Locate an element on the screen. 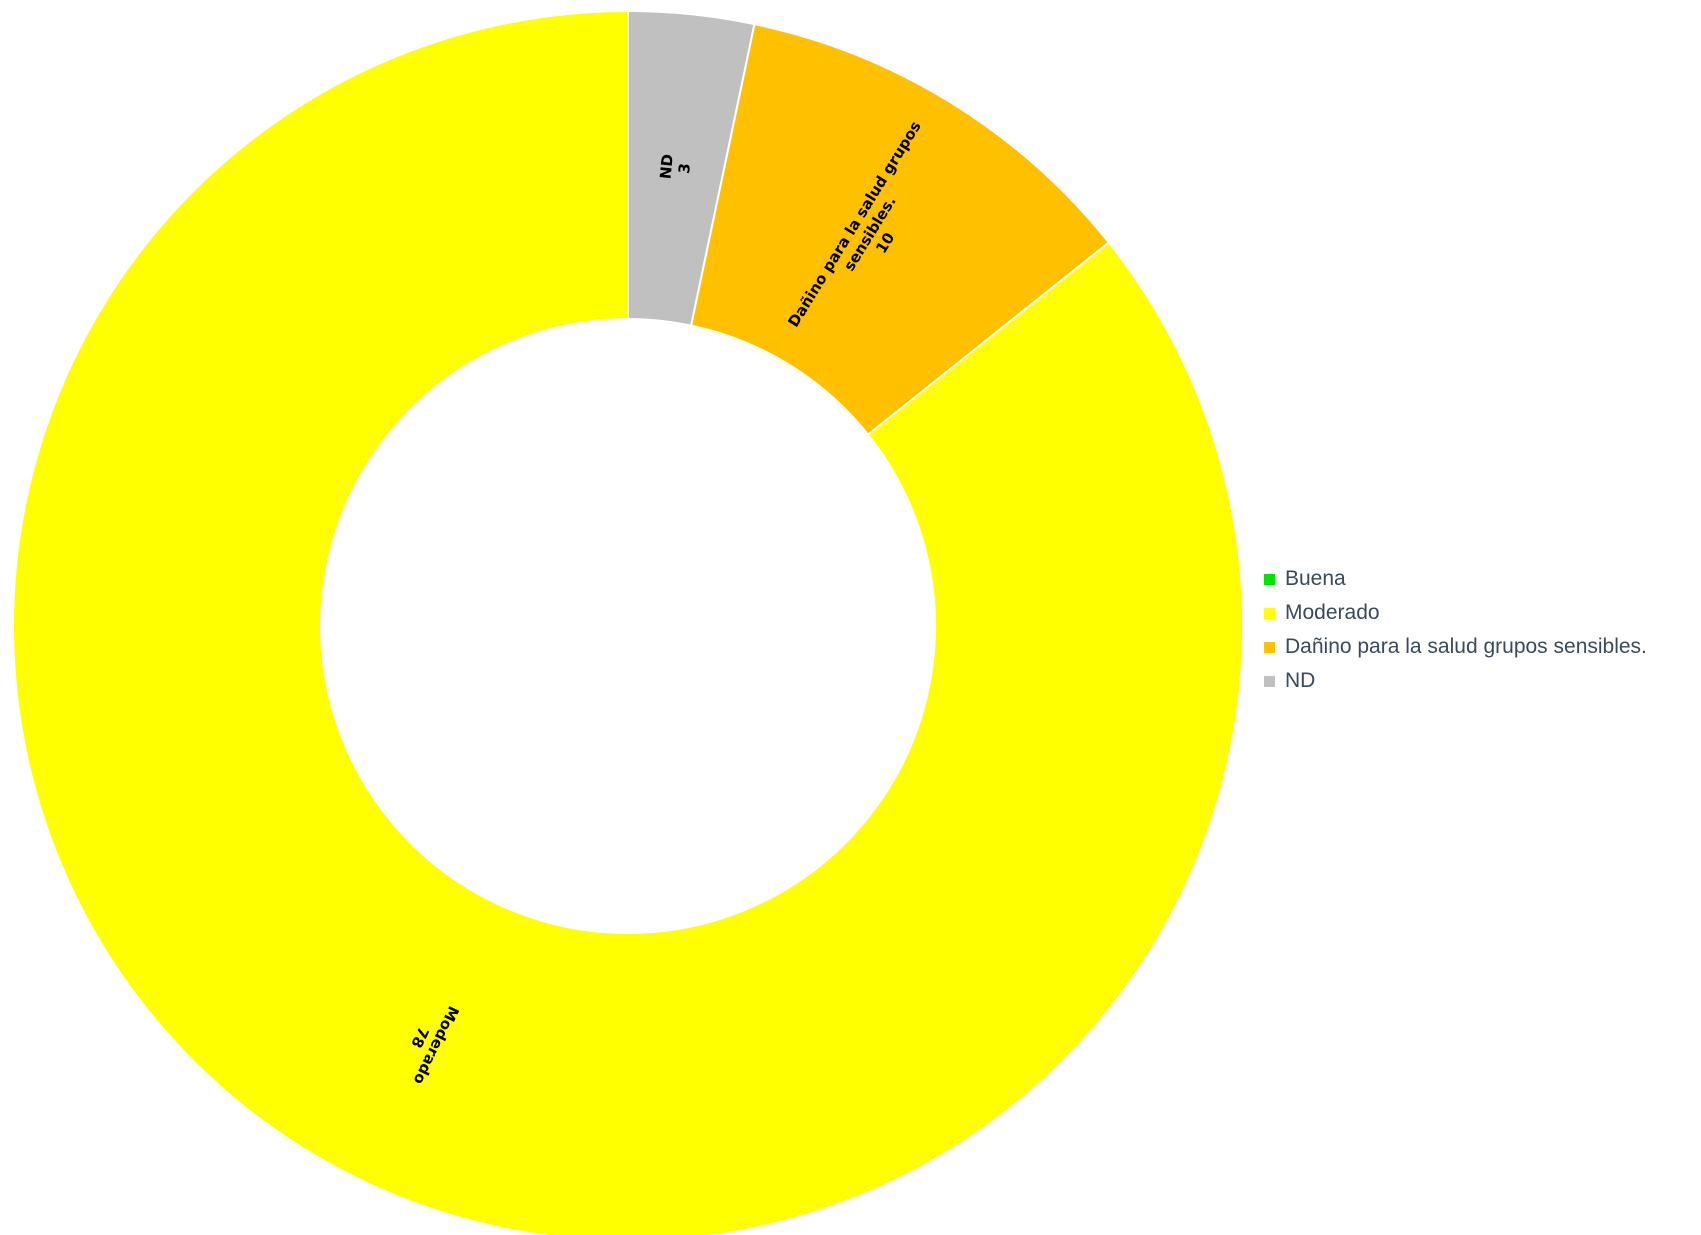 The height and width of the screenshot is (1235, 1701). data-label-2-line-0: ND is located at coordinates (666, 166).